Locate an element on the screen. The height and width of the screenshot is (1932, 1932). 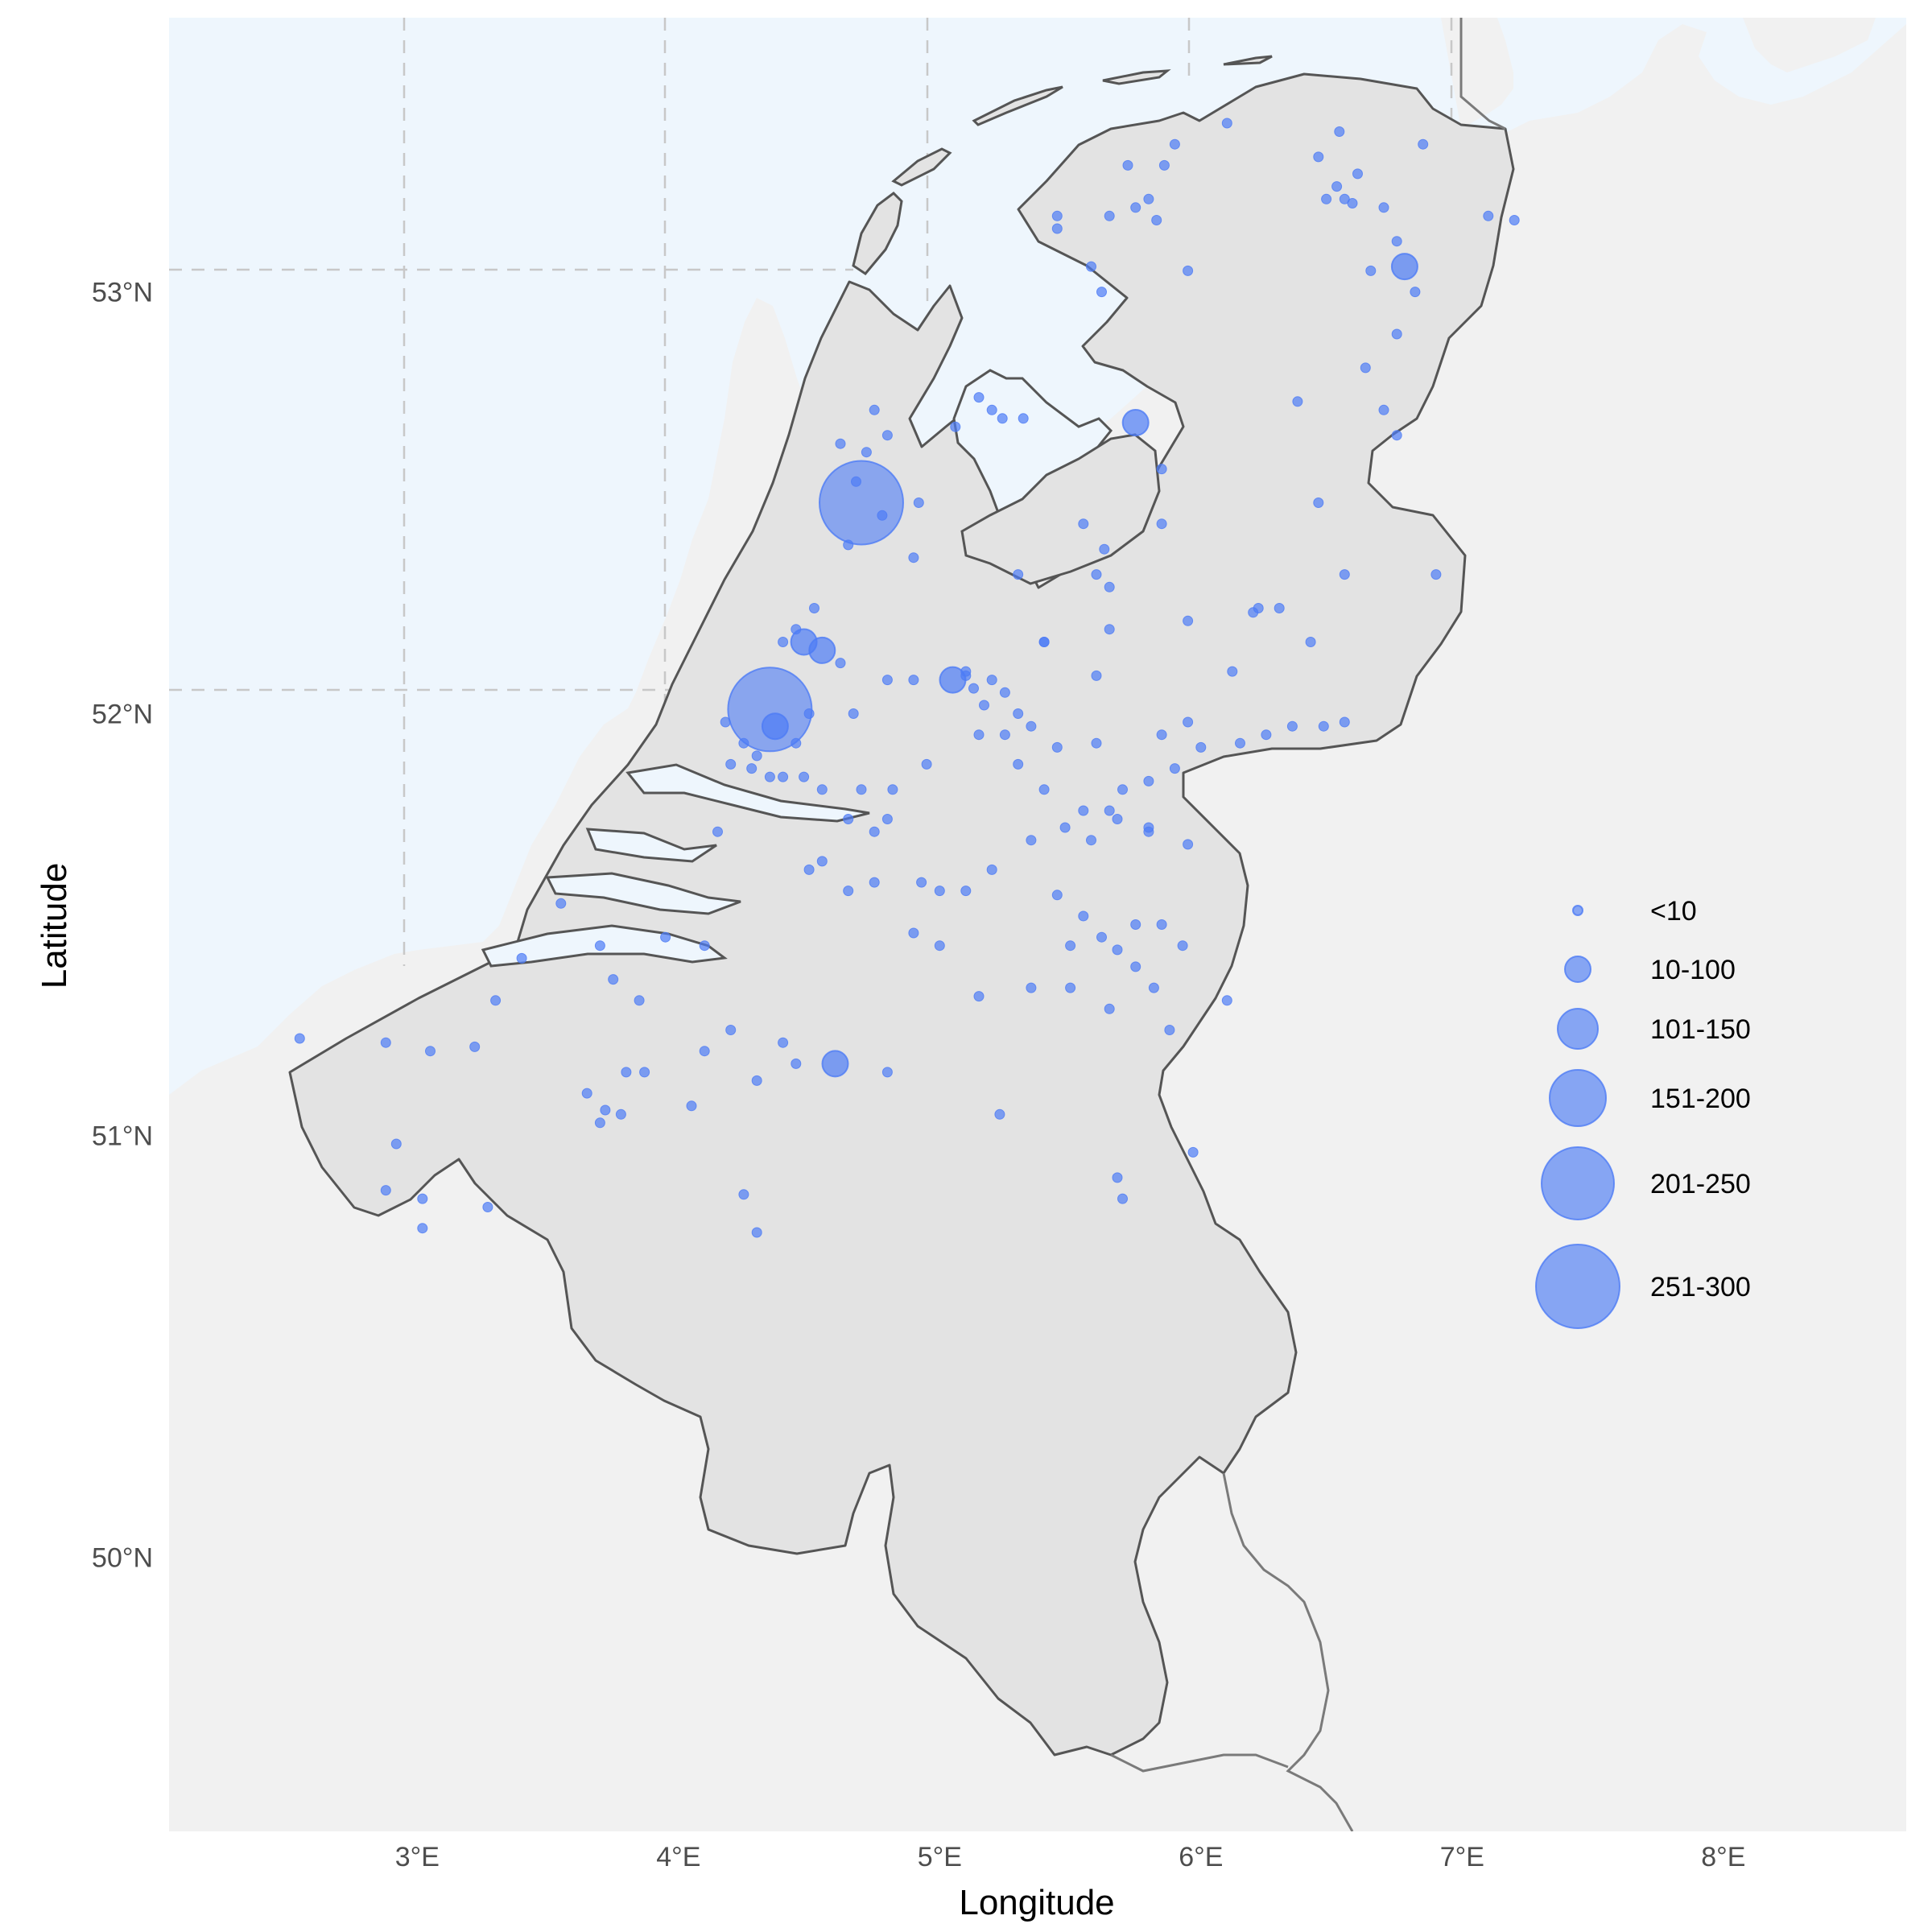
x-tick-label: 5°E is located at coordinates (940, 1857).